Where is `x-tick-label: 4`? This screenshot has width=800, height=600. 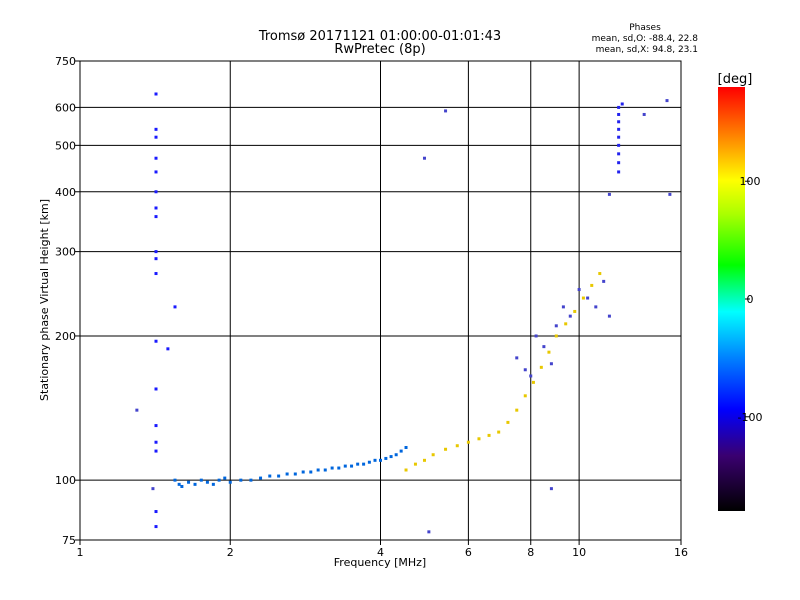 x-tick-label: 4 is located at coordinates (380, 552).